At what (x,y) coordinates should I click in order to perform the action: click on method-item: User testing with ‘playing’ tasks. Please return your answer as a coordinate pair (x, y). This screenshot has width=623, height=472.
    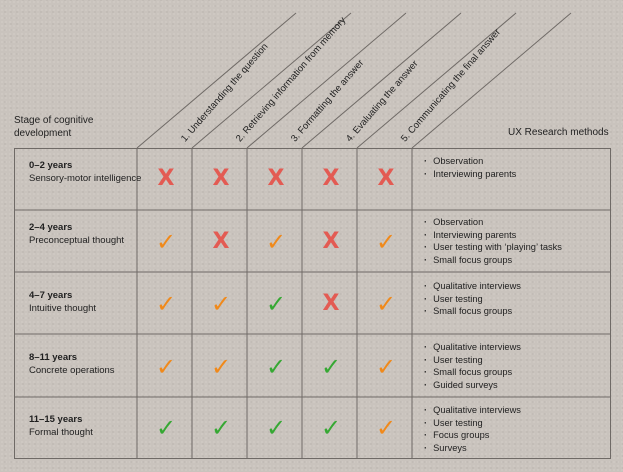
    Looking at the image, I should click on (493, 247).